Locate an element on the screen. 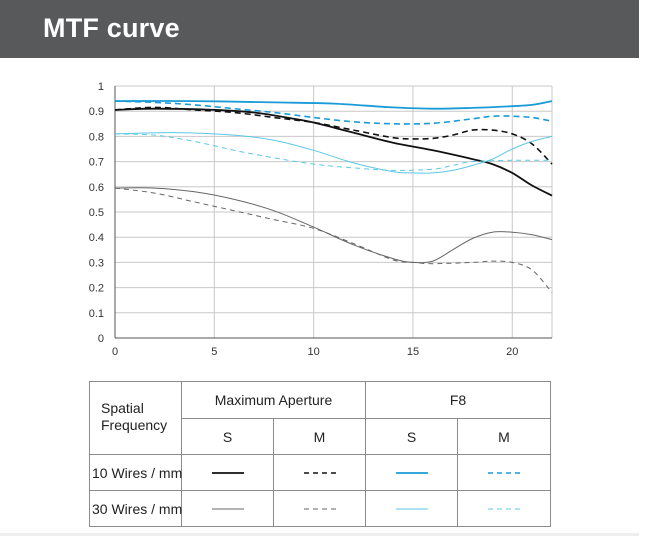 The image size is (649, 543). y-tick-label: 0.3 is located at coordinates (96, 263).